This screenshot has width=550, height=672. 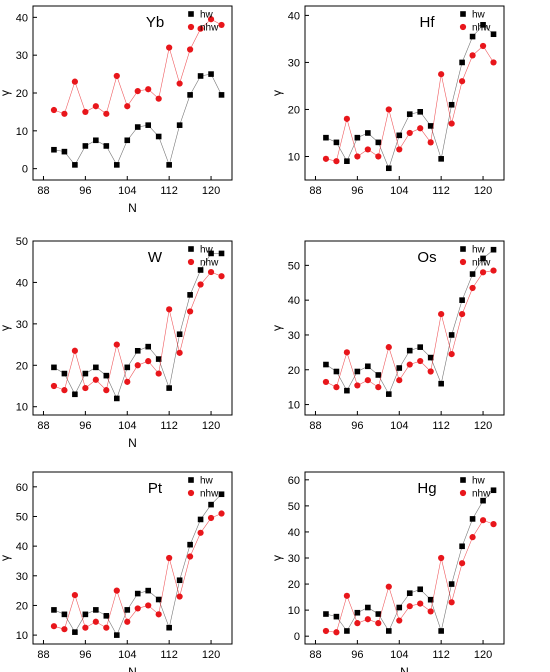 I want to click on legend-label-nhw: nhw, so click(x=209, y=28).